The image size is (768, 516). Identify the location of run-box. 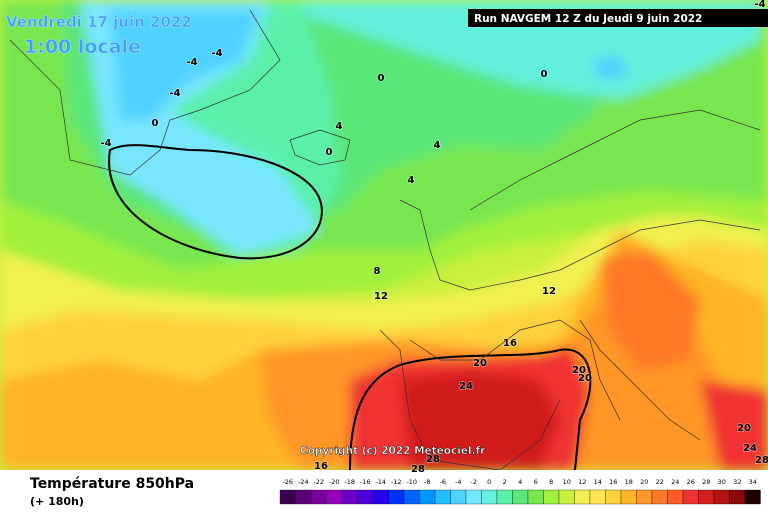
(618, 18).